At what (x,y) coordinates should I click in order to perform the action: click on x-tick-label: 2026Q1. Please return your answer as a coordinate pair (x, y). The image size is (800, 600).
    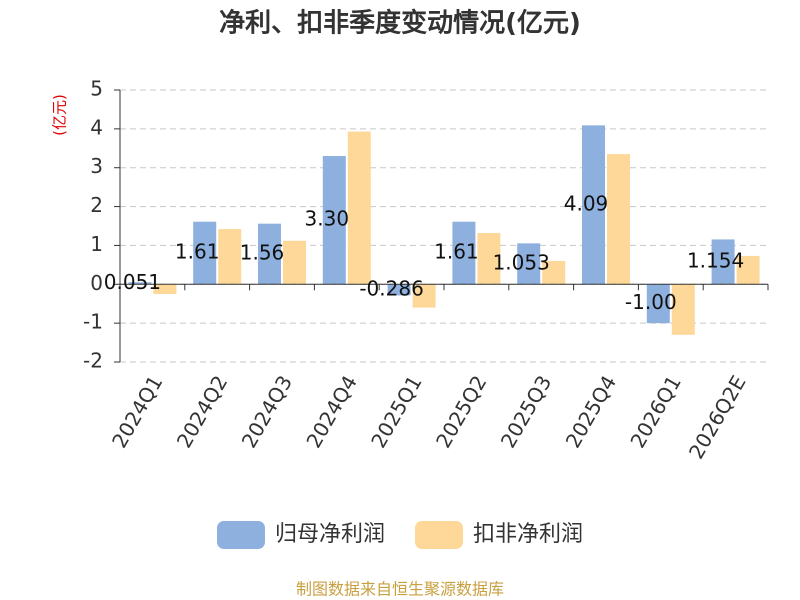
    Looking at the image, I should click on (655, 411).